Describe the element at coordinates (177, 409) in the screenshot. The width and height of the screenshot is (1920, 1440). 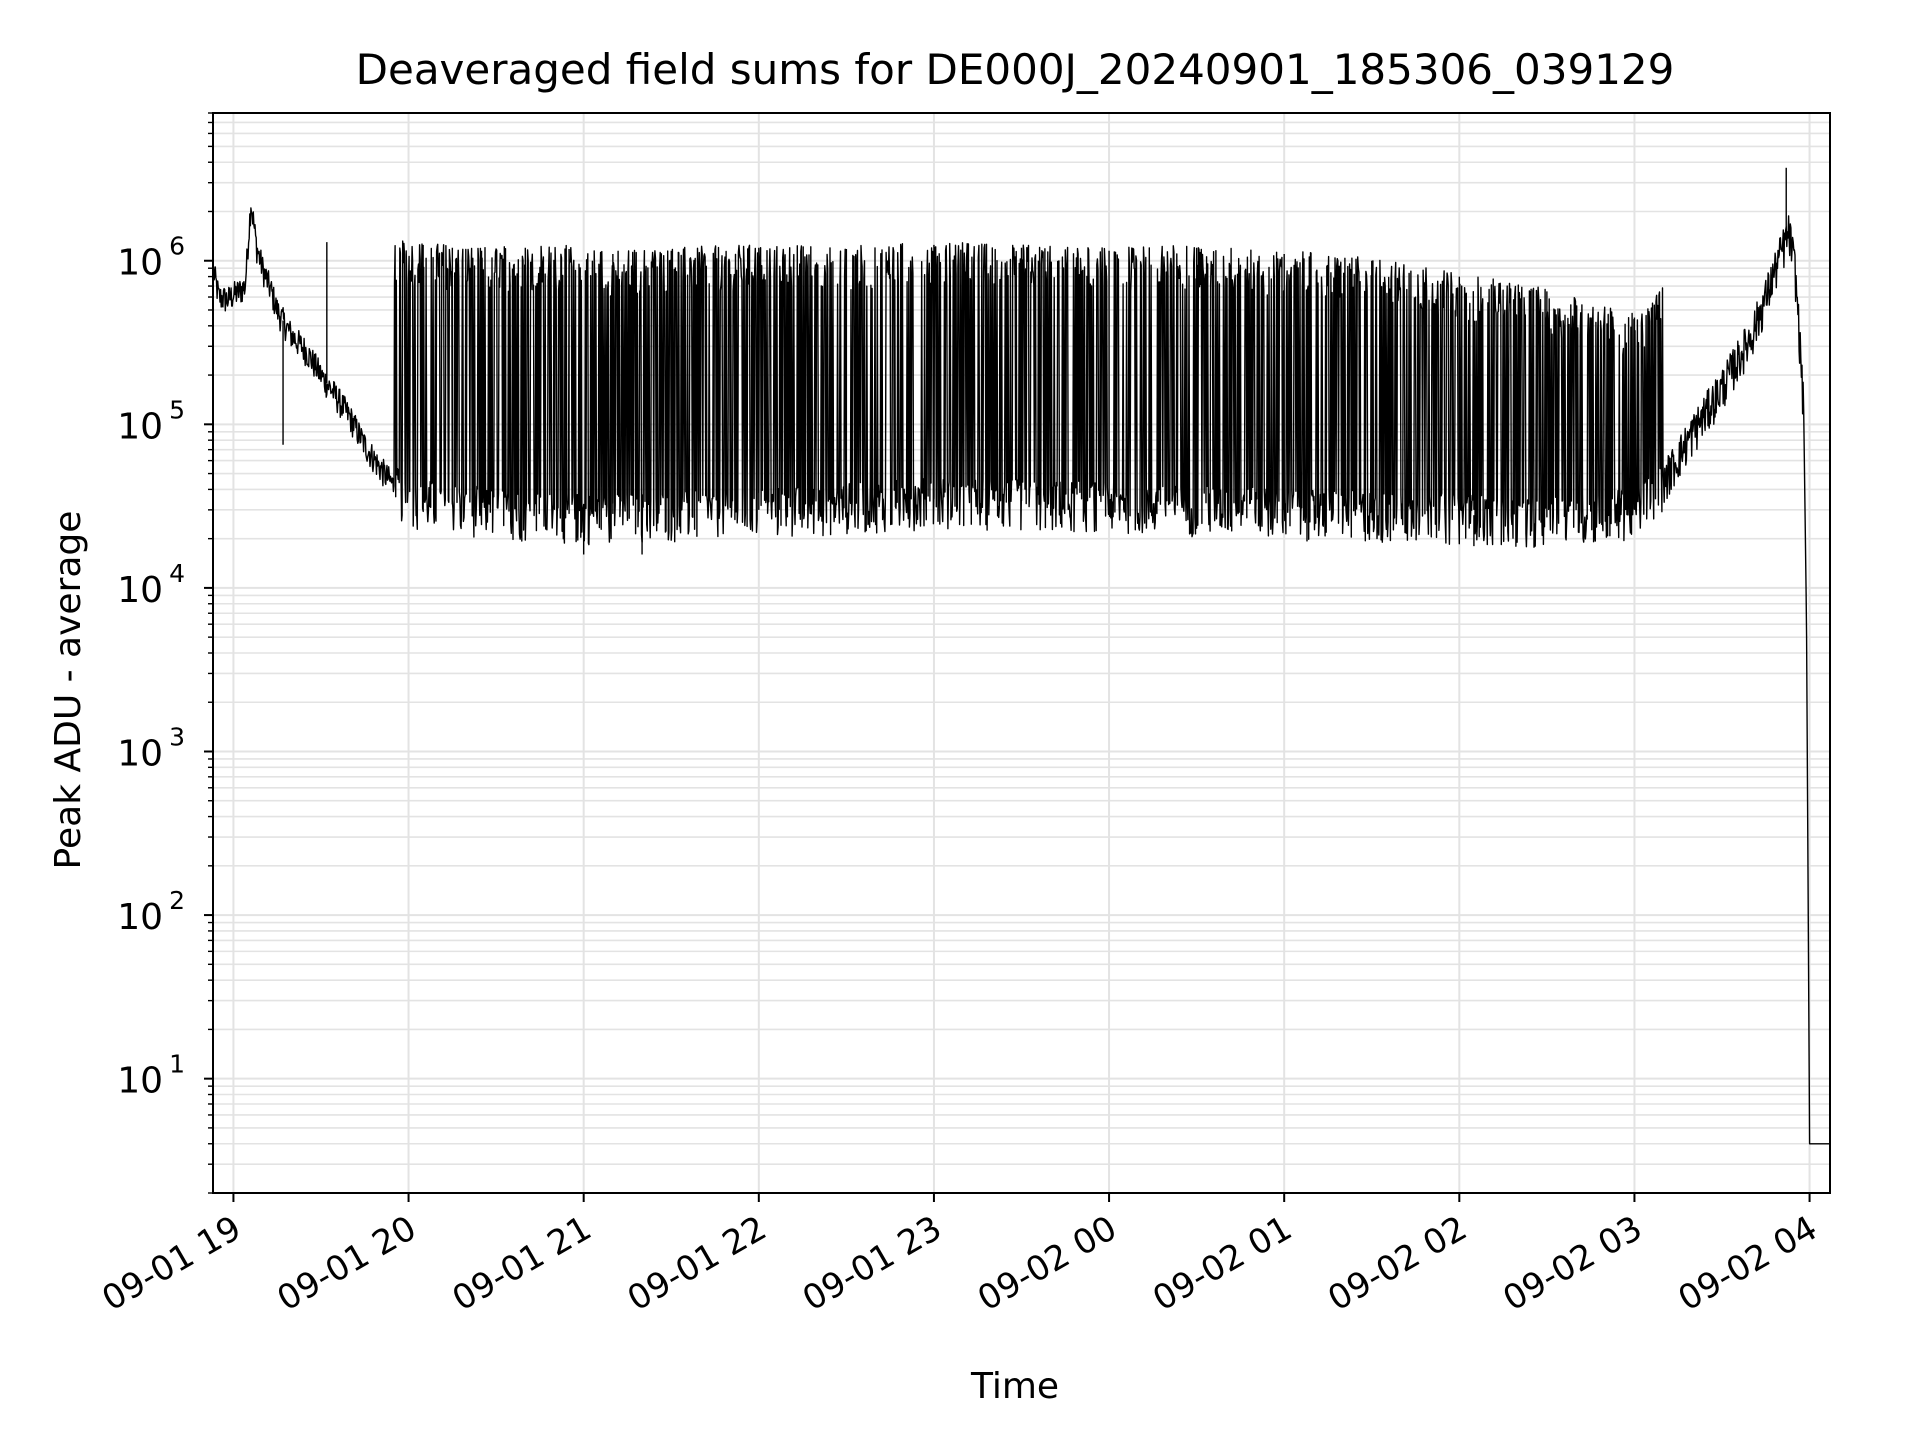
I see `y-tick-exponent: 5` at that location.